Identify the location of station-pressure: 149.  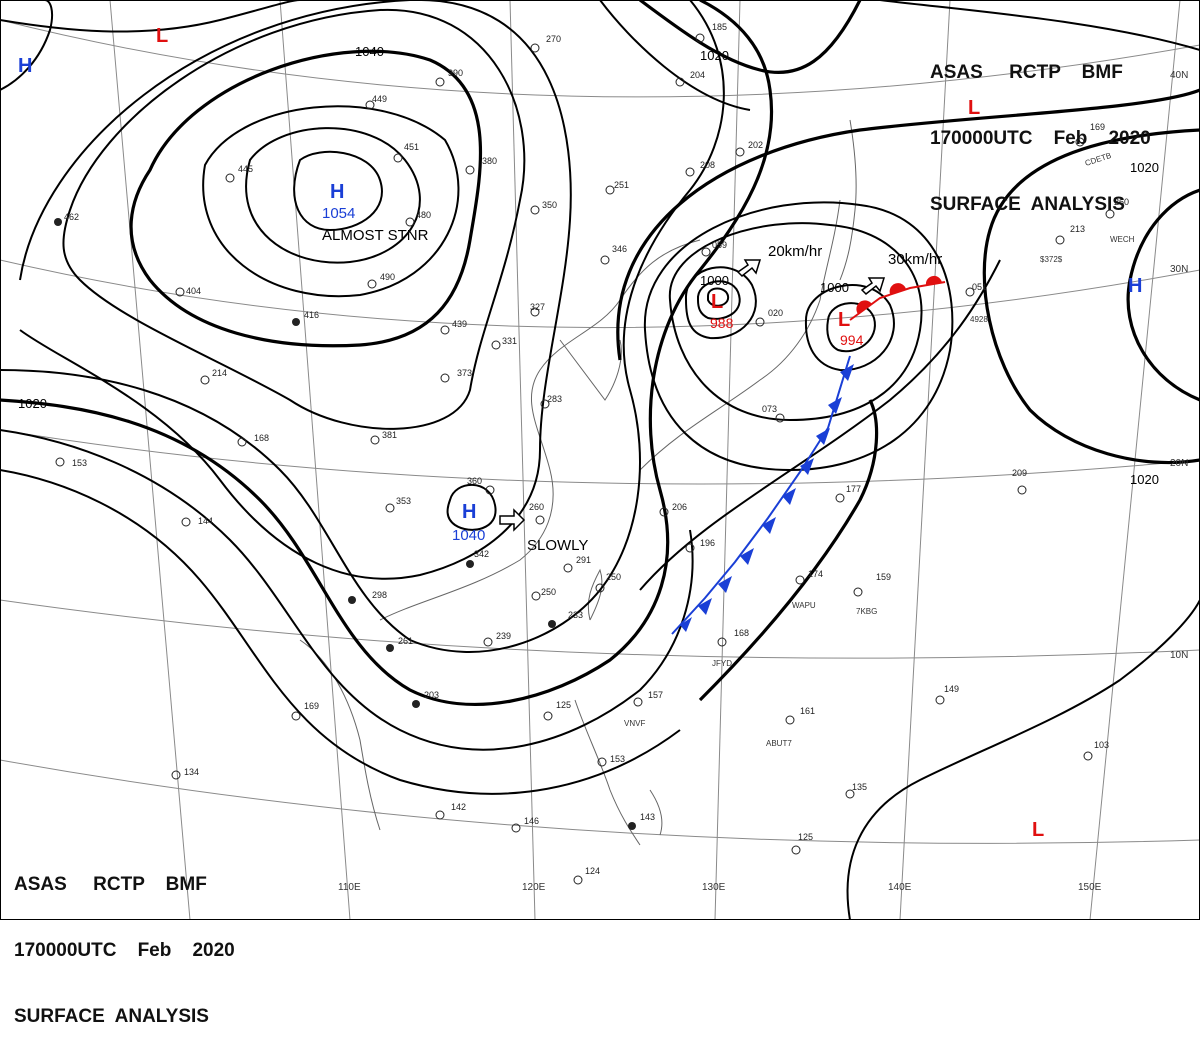
(951, 689).